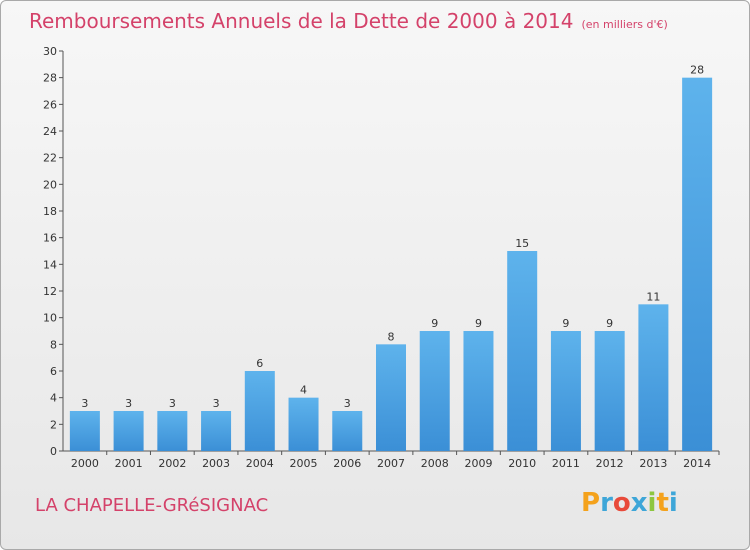 The image size is (750, 550). Describe the element at coordinates (216, 463) in the screenshot. I see `x-tick-label: 2003` at that location.